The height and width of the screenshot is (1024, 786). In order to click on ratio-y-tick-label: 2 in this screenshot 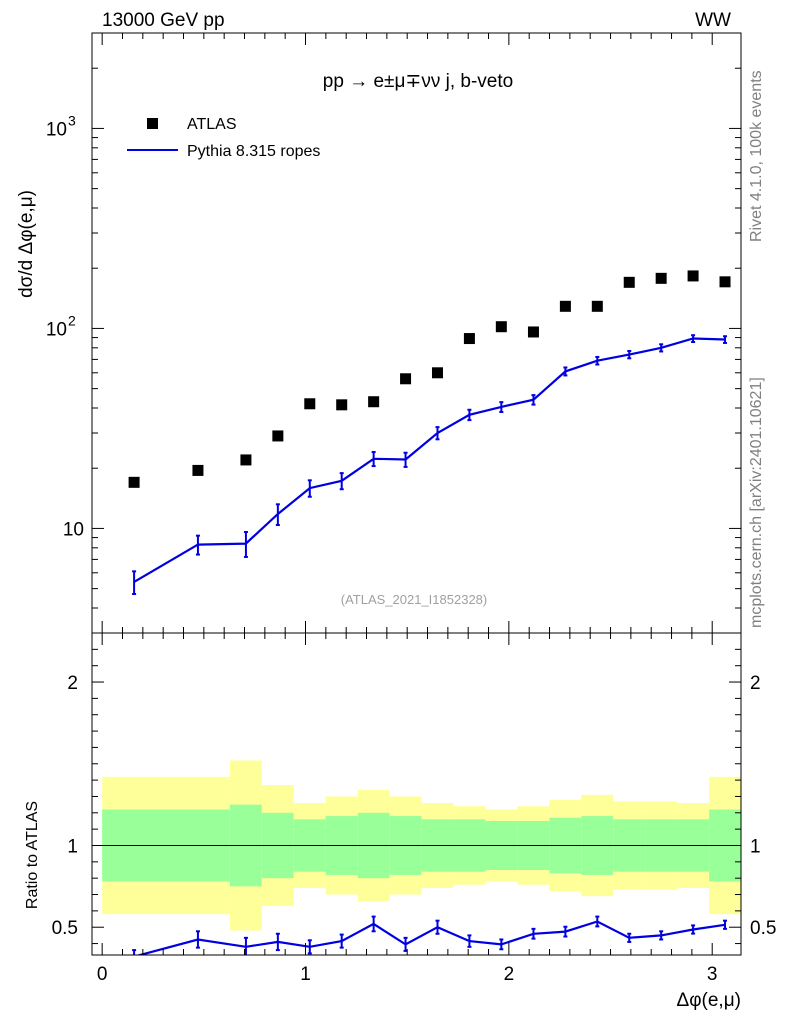, I will do `click(72, 683)`.